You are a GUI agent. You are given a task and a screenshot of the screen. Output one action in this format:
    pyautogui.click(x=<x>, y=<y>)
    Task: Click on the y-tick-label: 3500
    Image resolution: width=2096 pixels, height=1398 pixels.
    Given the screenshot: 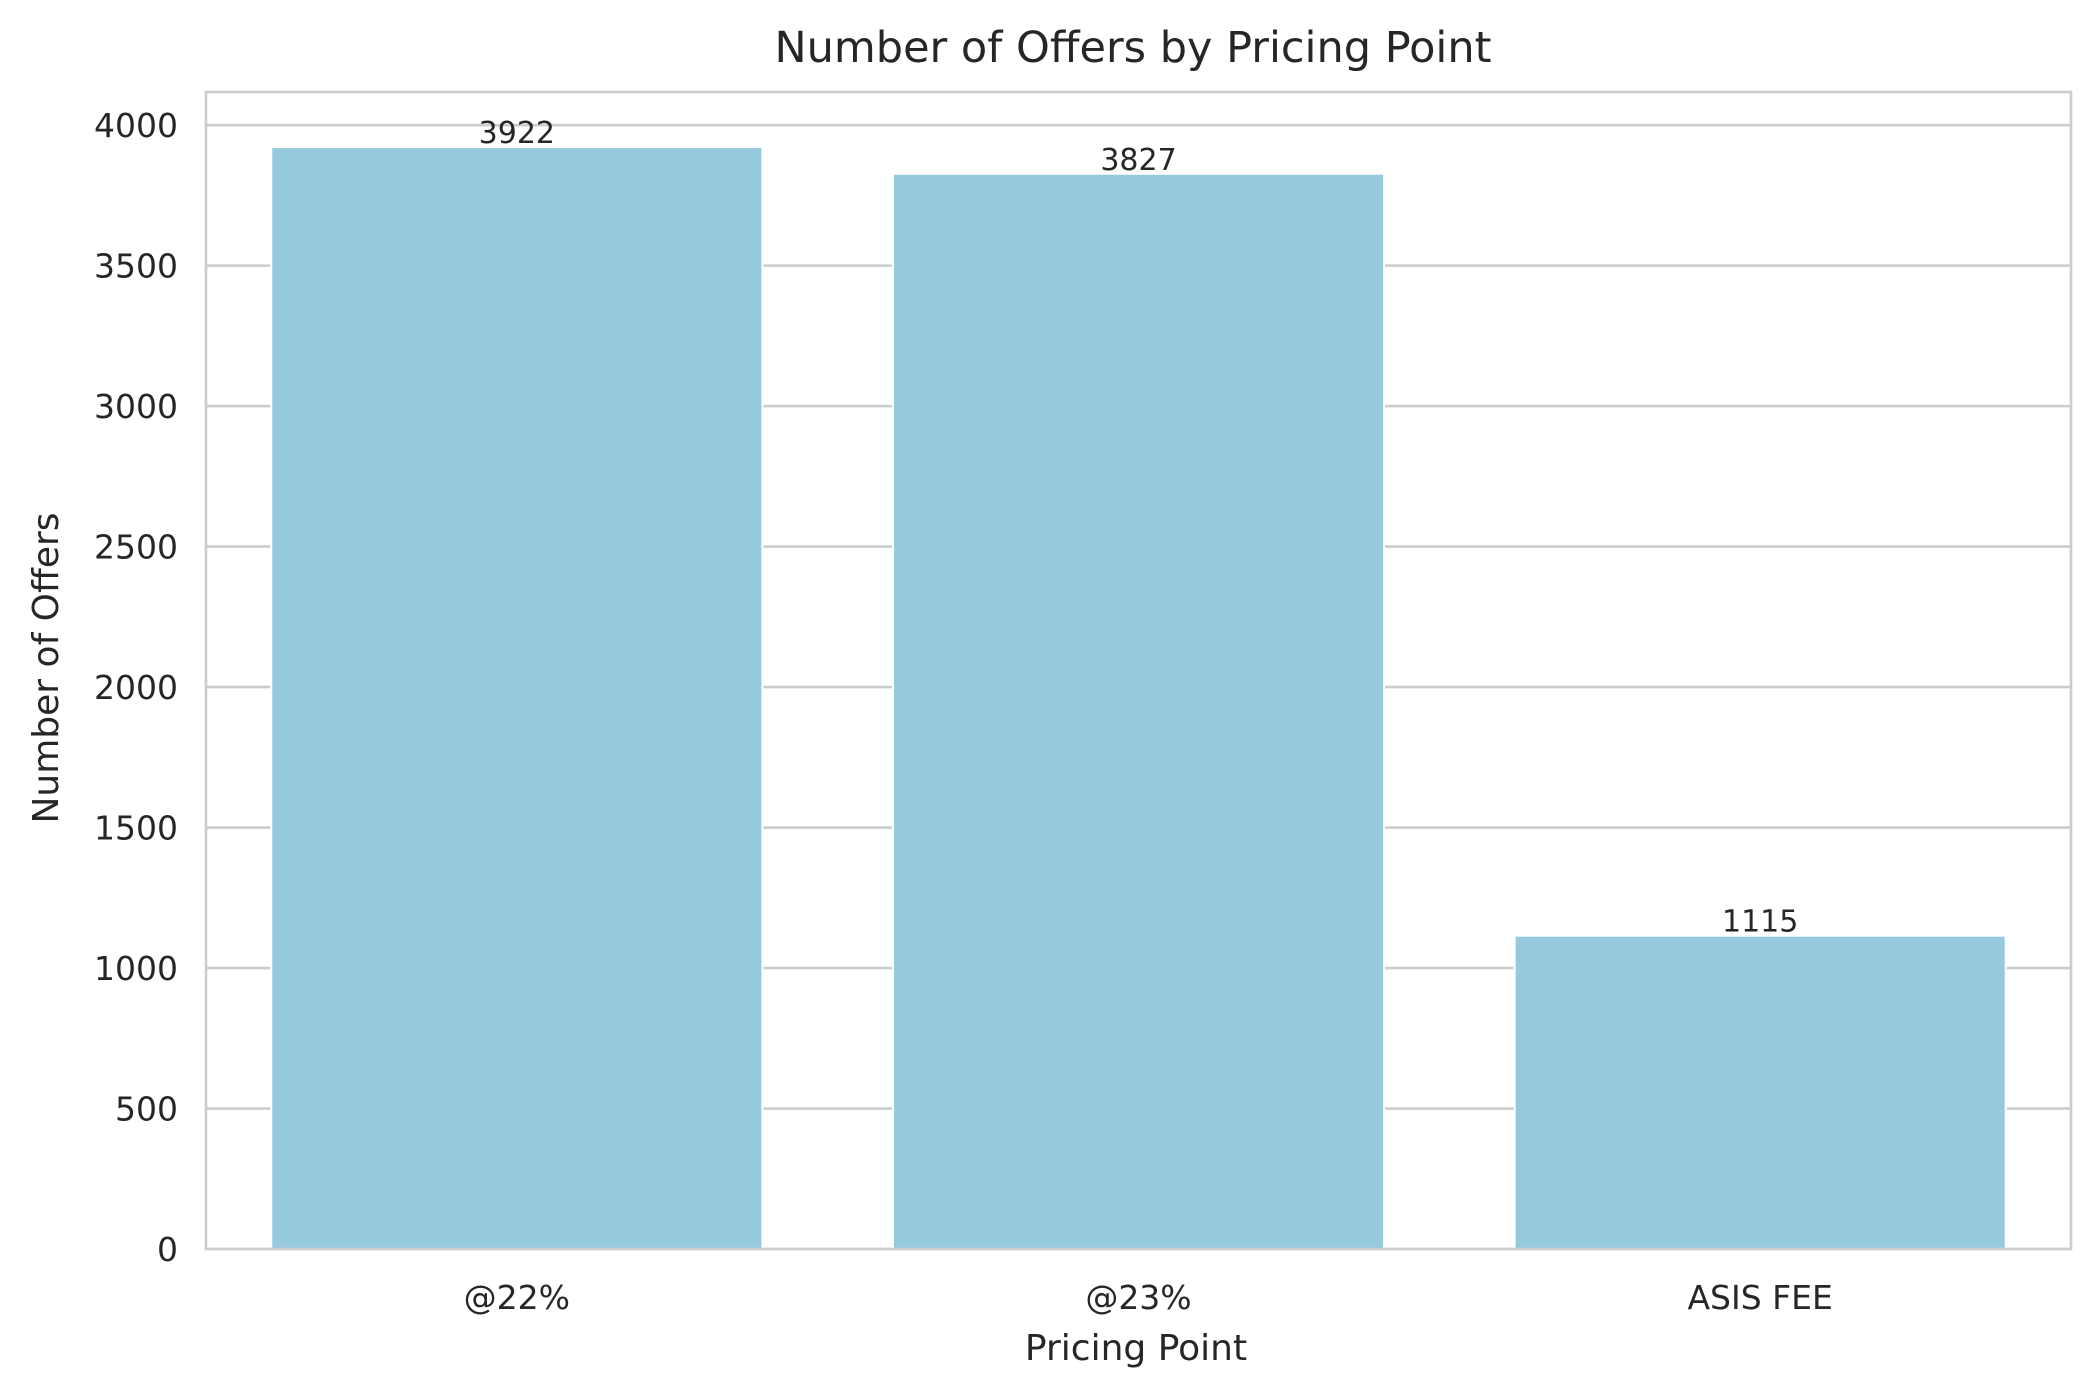 What is the action you would take?
    pyautogui.click(x=136, y=266)
    